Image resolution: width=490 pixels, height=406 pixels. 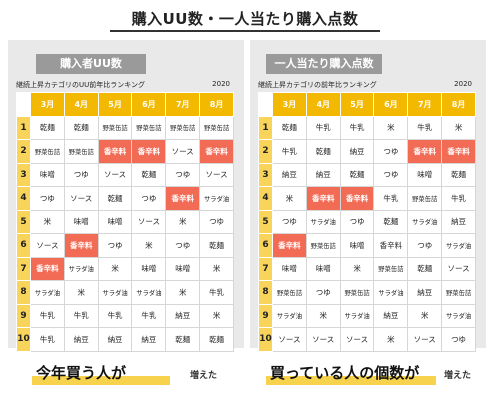 I want to click on table-row: 6 香辛料 野菜缶詰 味噌 香辛料 つゆ サラダ油, so click(x=367, y=245).